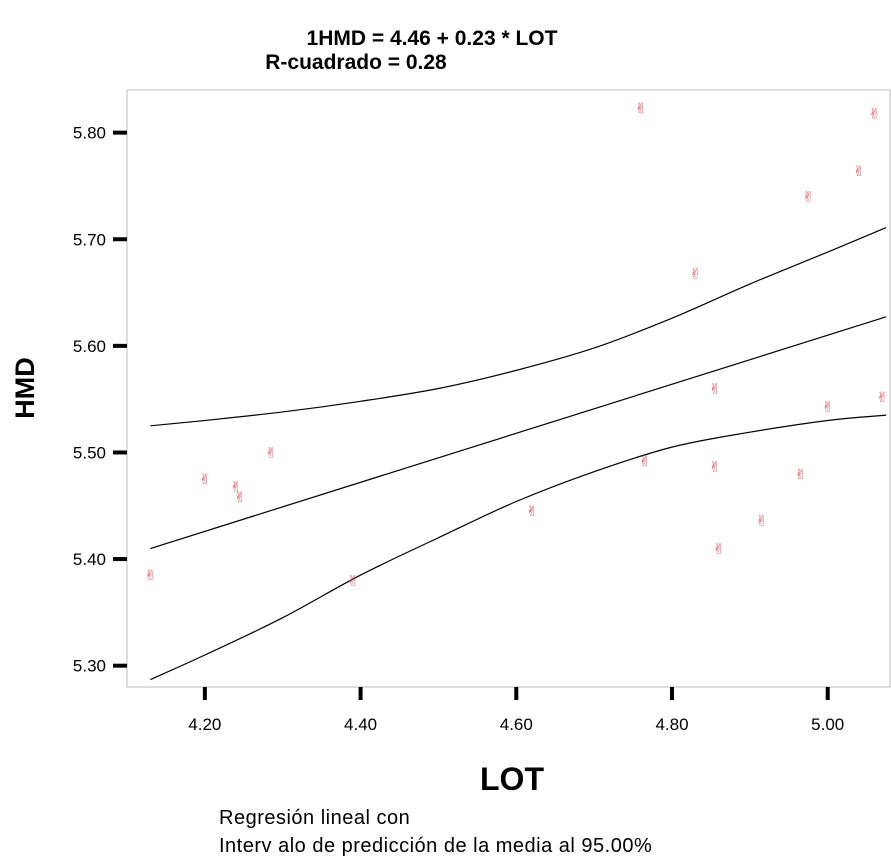 This screenshot has height=861, width=891. Describe the element at coordinates (89, 559) in the screenshot. I see `y-tick-label: 5.40` at that location.